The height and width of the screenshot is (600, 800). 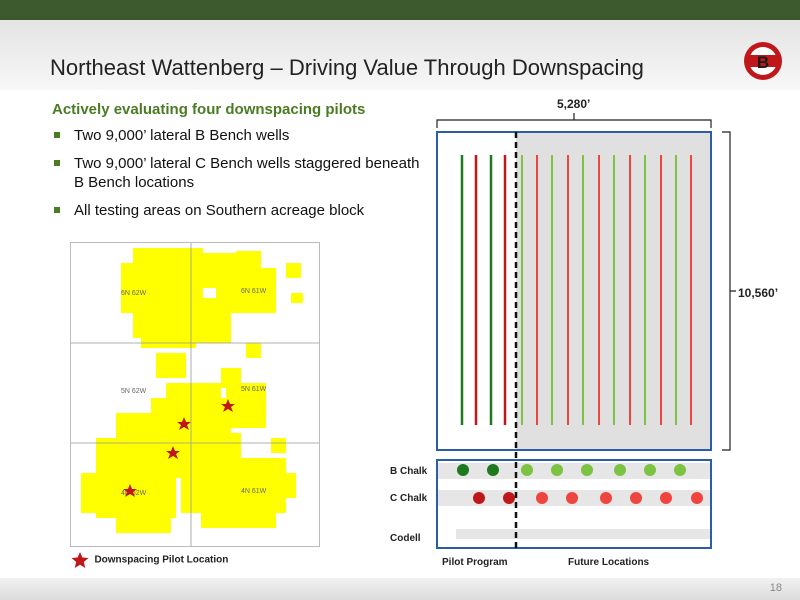 I want to click on township-label: 6N 62W, so click(x=134, y=293).